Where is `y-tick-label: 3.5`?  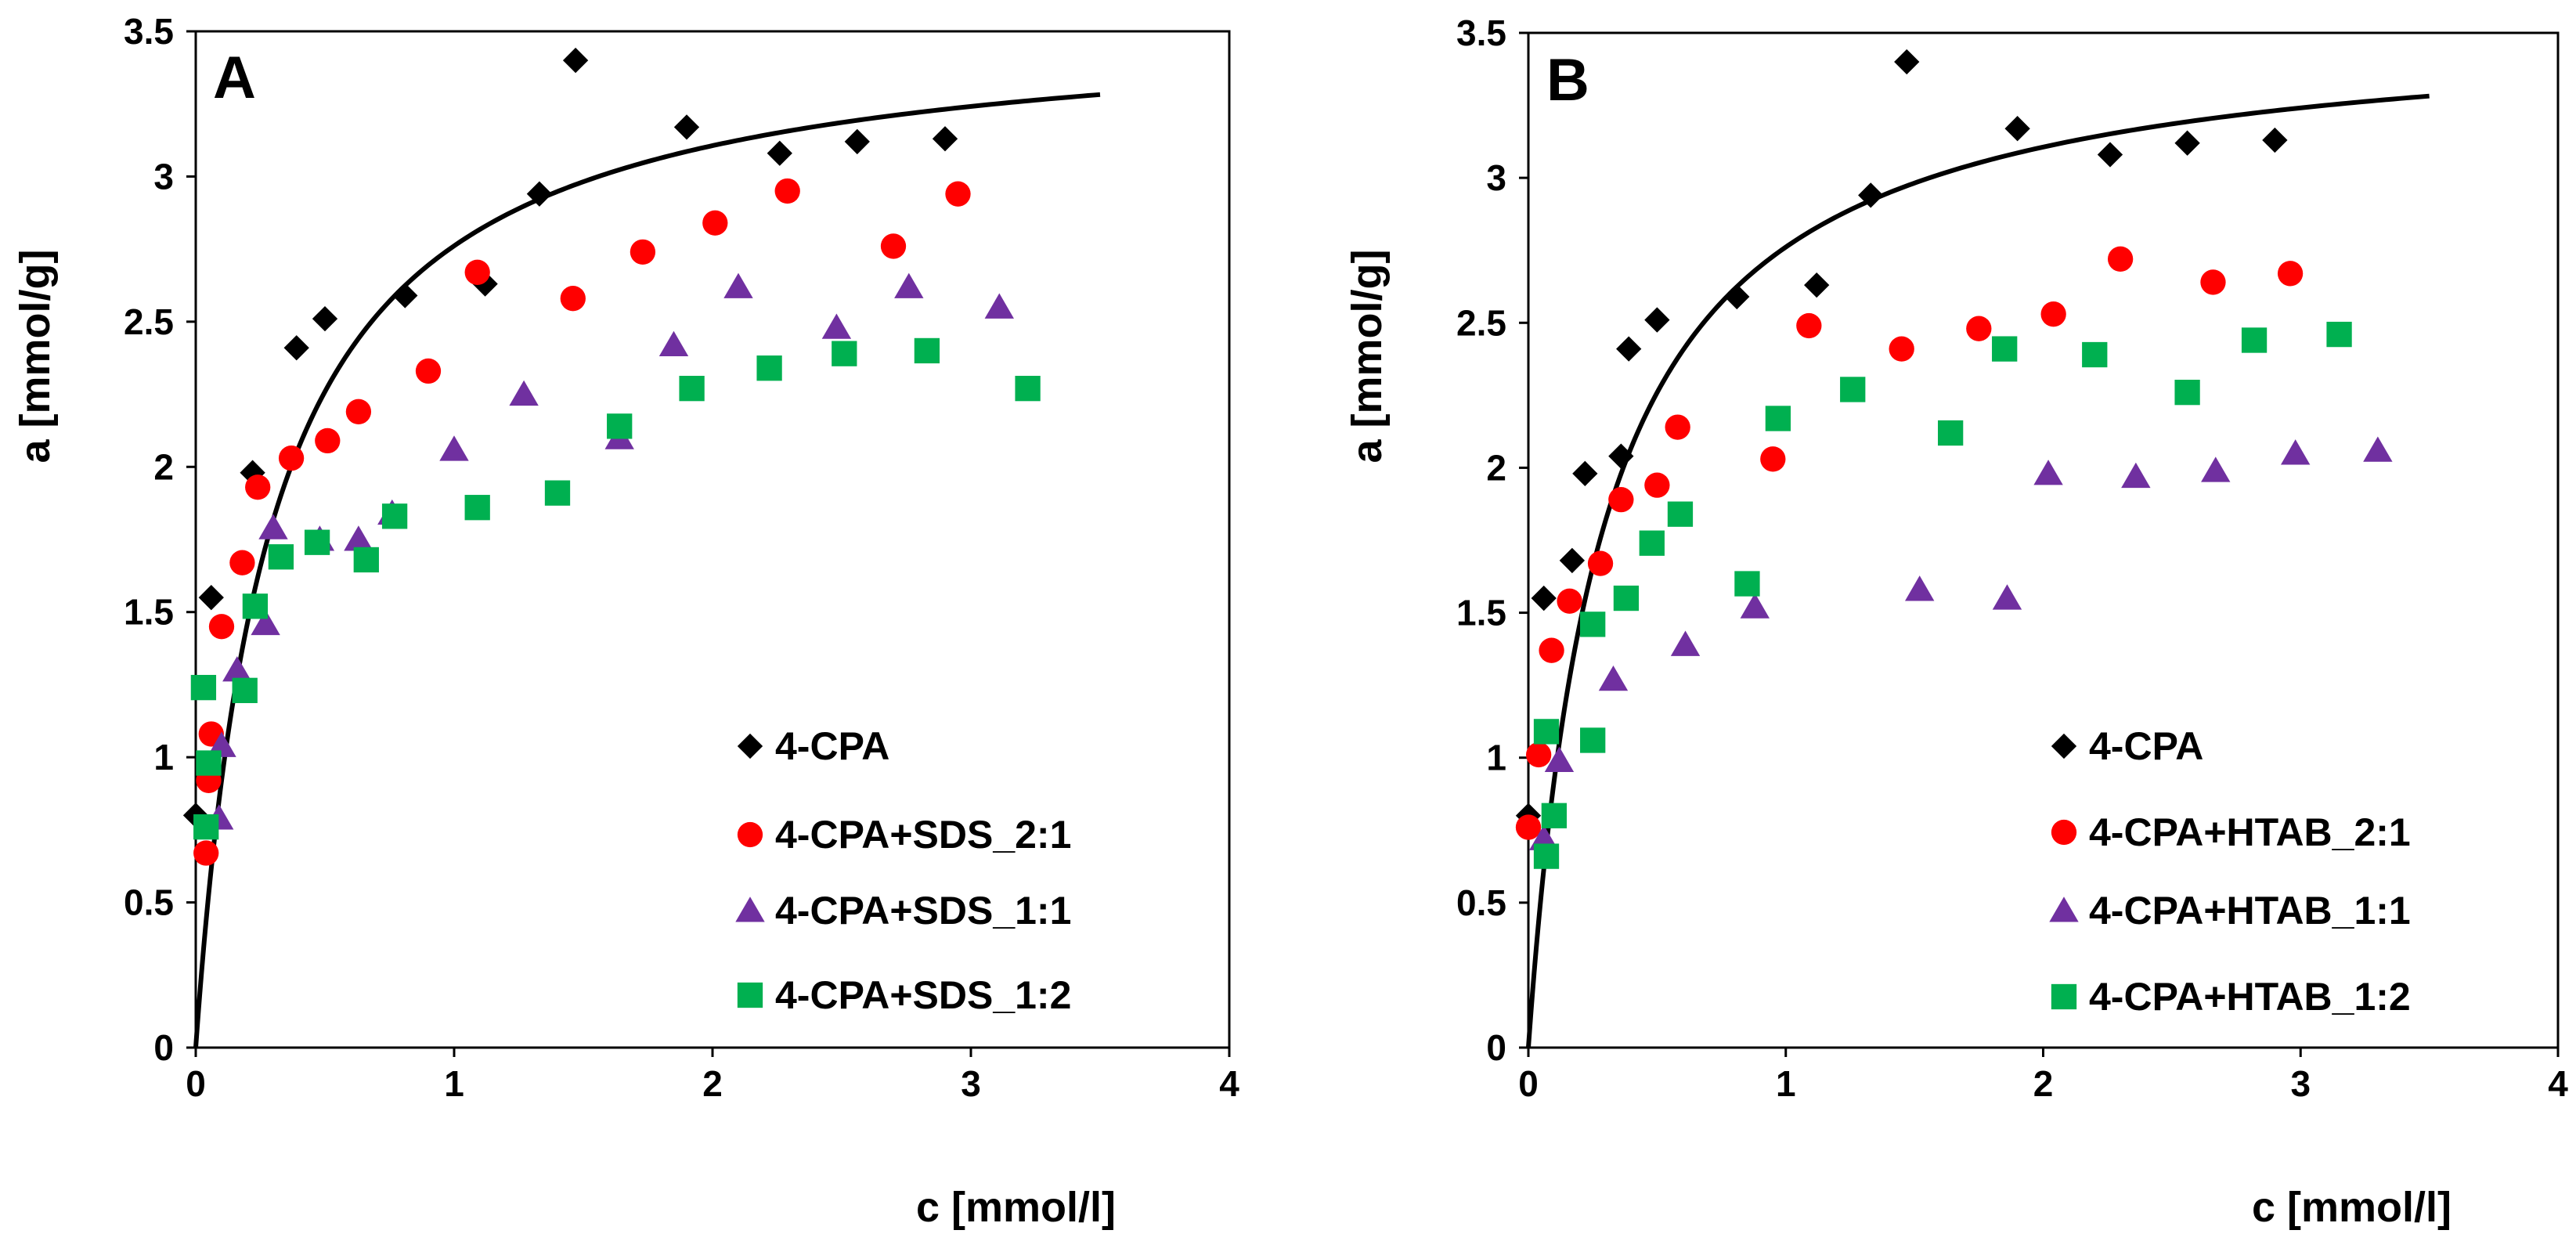 y-tick-label: 3.5 is located at coordinates (149, 31).